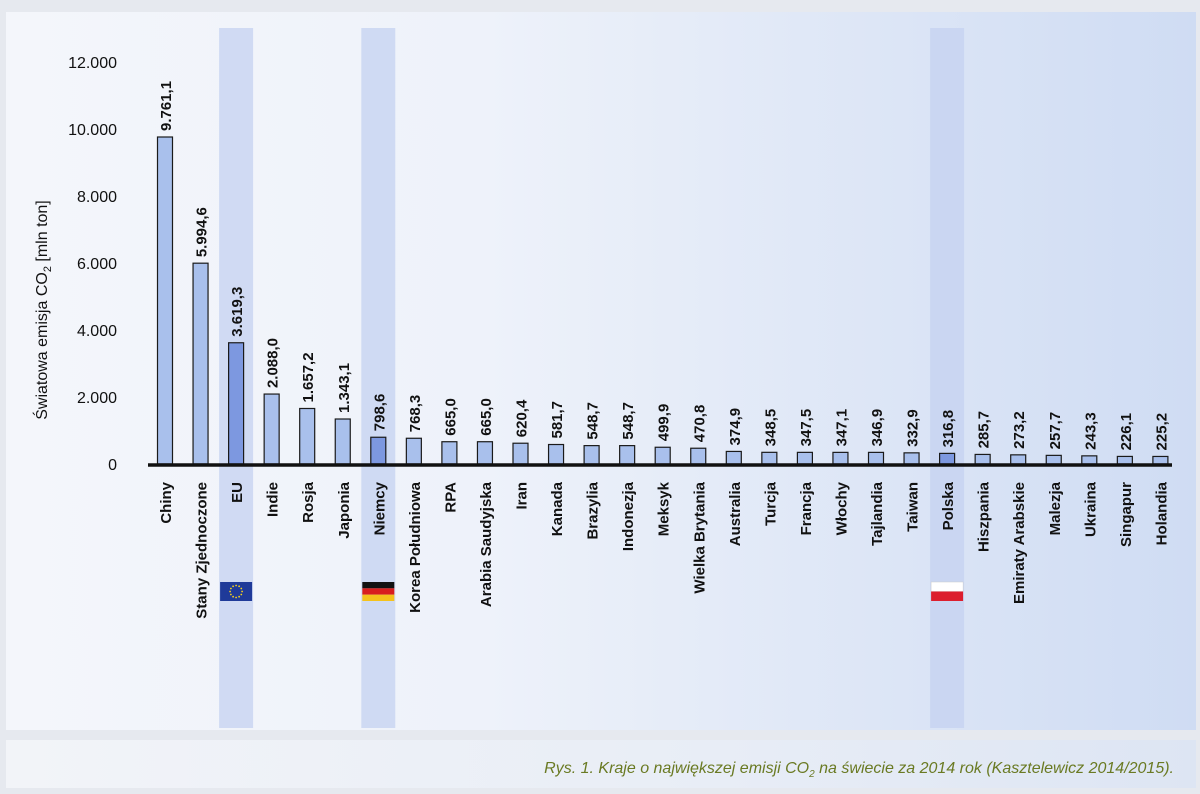  What do you see at coordinates (43, 310) in the screenshot?
I see `y-axis-label: Światowa emisja CO2 [mln ton]` at bounding box center [43, 310].